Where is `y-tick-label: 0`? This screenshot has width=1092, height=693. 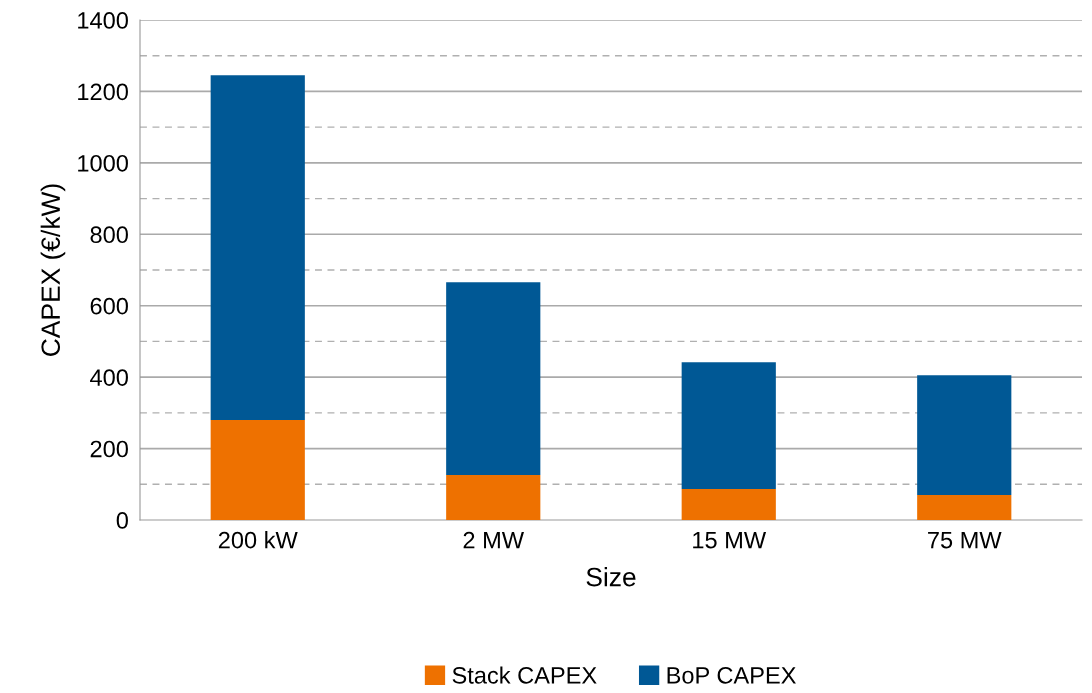 y-tick-label: 0 is located at coordinates (122, 520).